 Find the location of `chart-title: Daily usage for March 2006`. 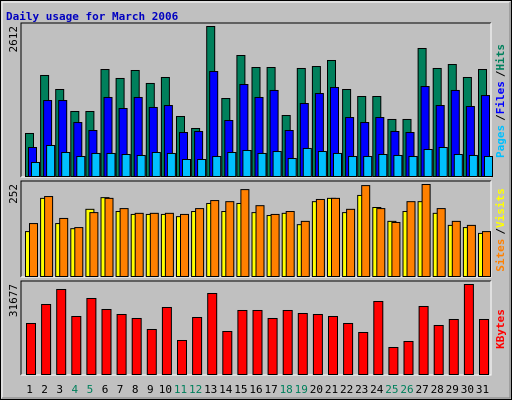

chart-title: Daily usage for March 2006 is located at coordinates (92, 16).